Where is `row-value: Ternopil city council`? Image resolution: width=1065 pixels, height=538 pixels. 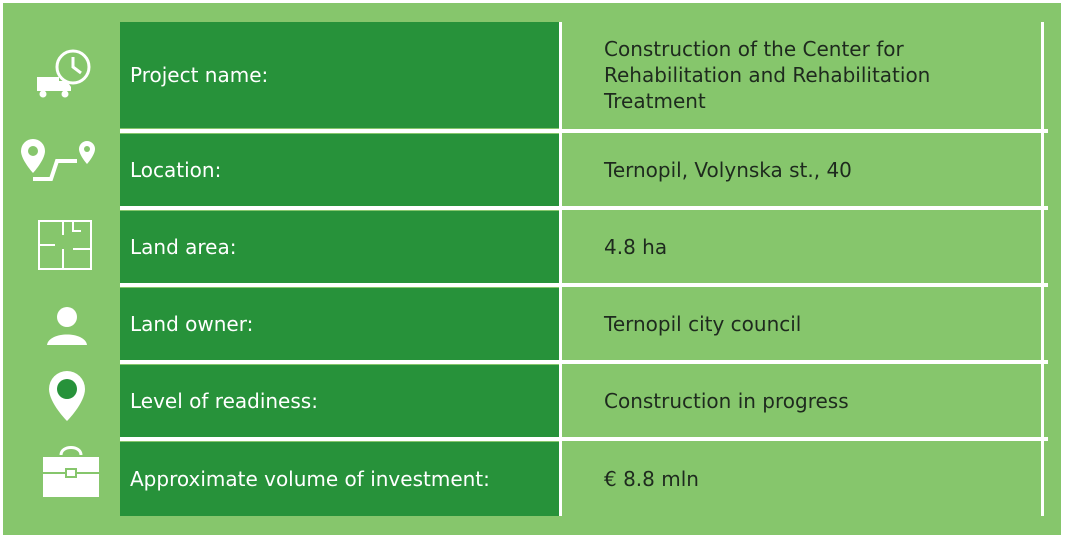 row-value: Ternopil city council is located at coordinates (703, 324).